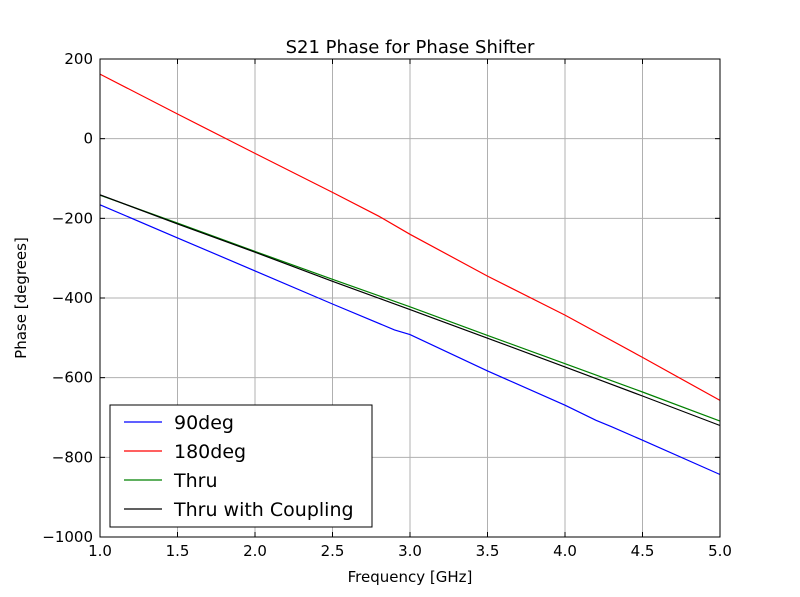 The width and height of the screenshot is (800, 597). What do you see at coordinates (488, 551) in the screenshot?
I see `x-tick-label: 3.5` at bounding box center [488, 551].